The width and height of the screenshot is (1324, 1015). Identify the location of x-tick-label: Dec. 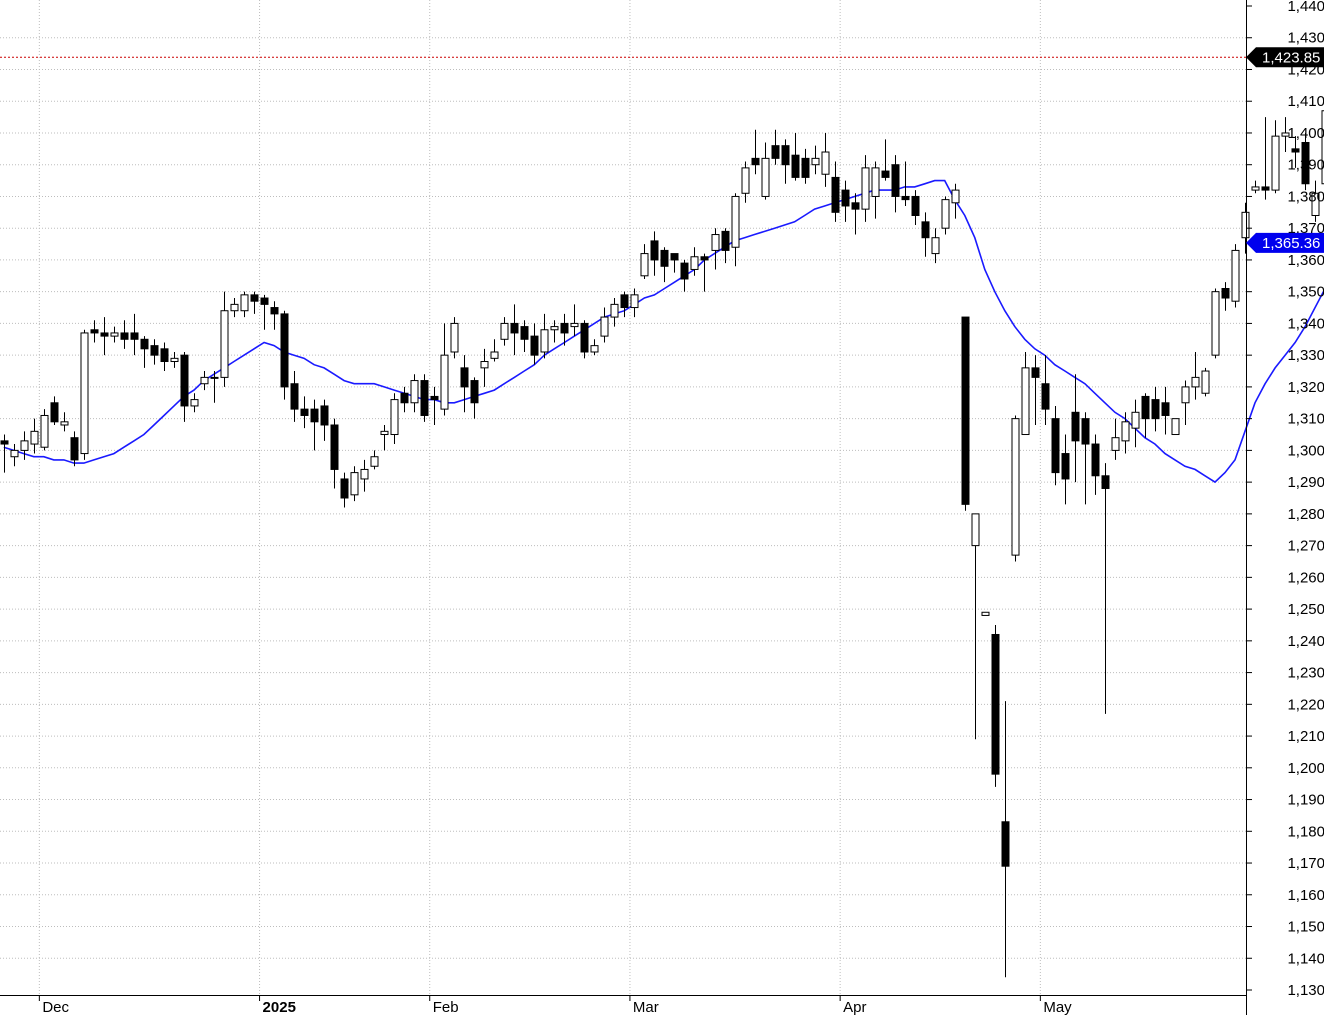
(55, 1007).